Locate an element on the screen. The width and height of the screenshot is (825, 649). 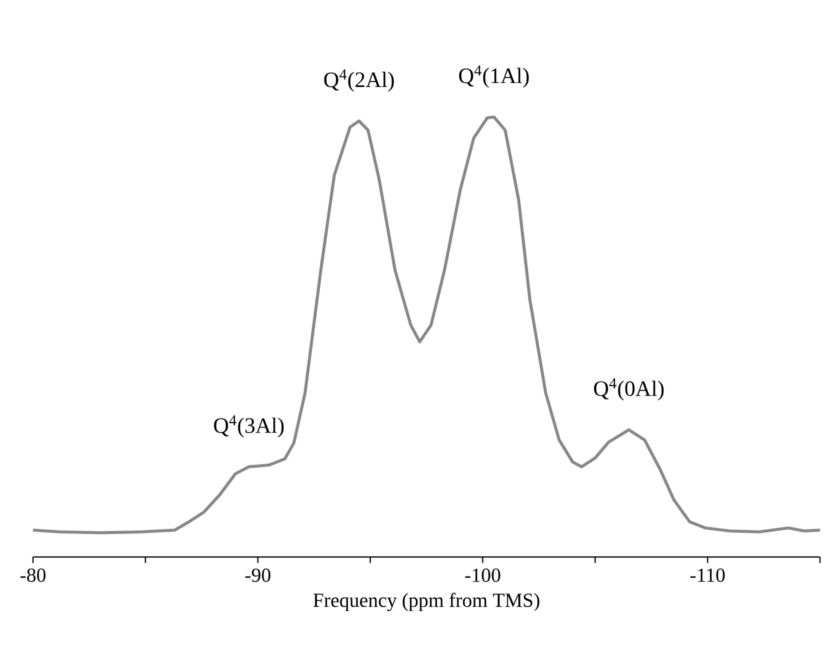
x-tick-label: -110 is located at coordinates (707, 575).